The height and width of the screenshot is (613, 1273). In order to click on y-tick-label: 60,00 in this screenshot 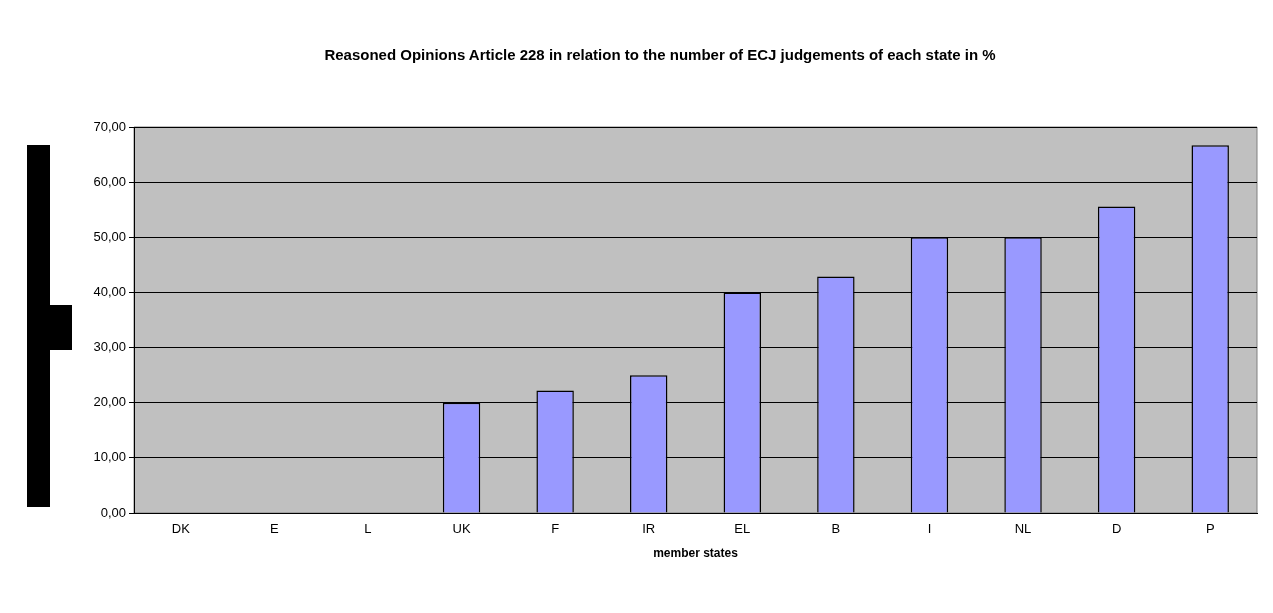, I will do `click(109, 181)`.